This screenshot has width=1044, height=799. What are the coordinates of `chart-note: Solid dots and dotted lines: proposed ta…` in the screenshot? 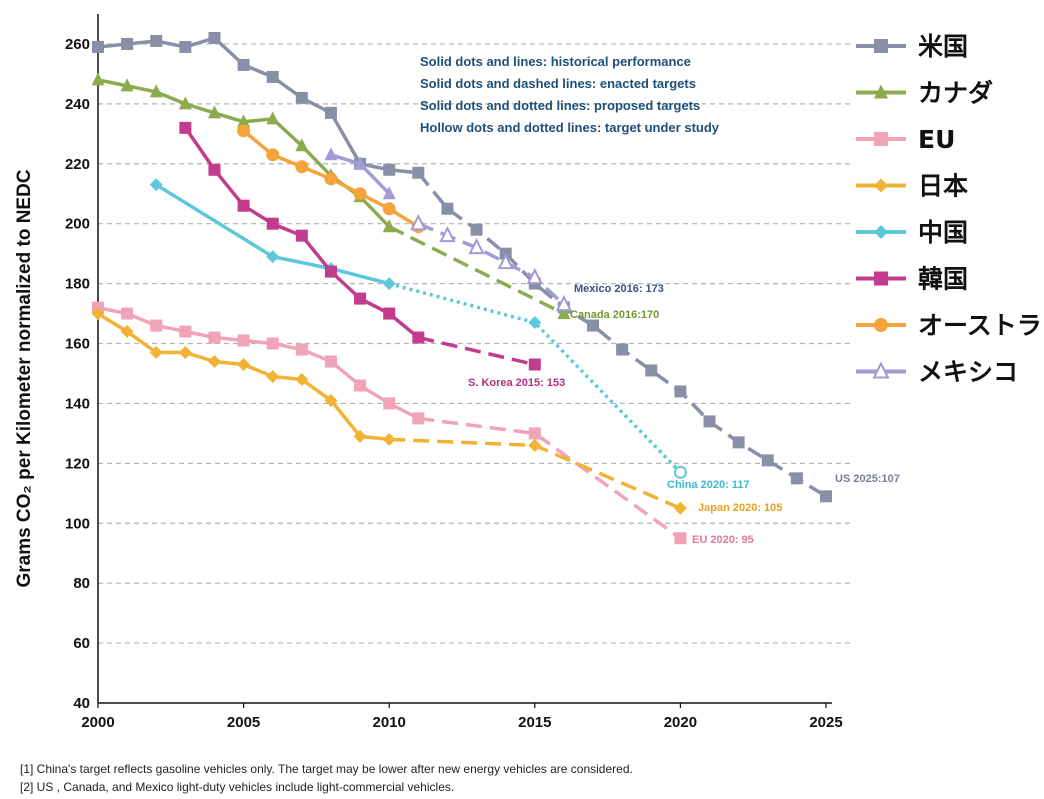 It's located at (560, 105).